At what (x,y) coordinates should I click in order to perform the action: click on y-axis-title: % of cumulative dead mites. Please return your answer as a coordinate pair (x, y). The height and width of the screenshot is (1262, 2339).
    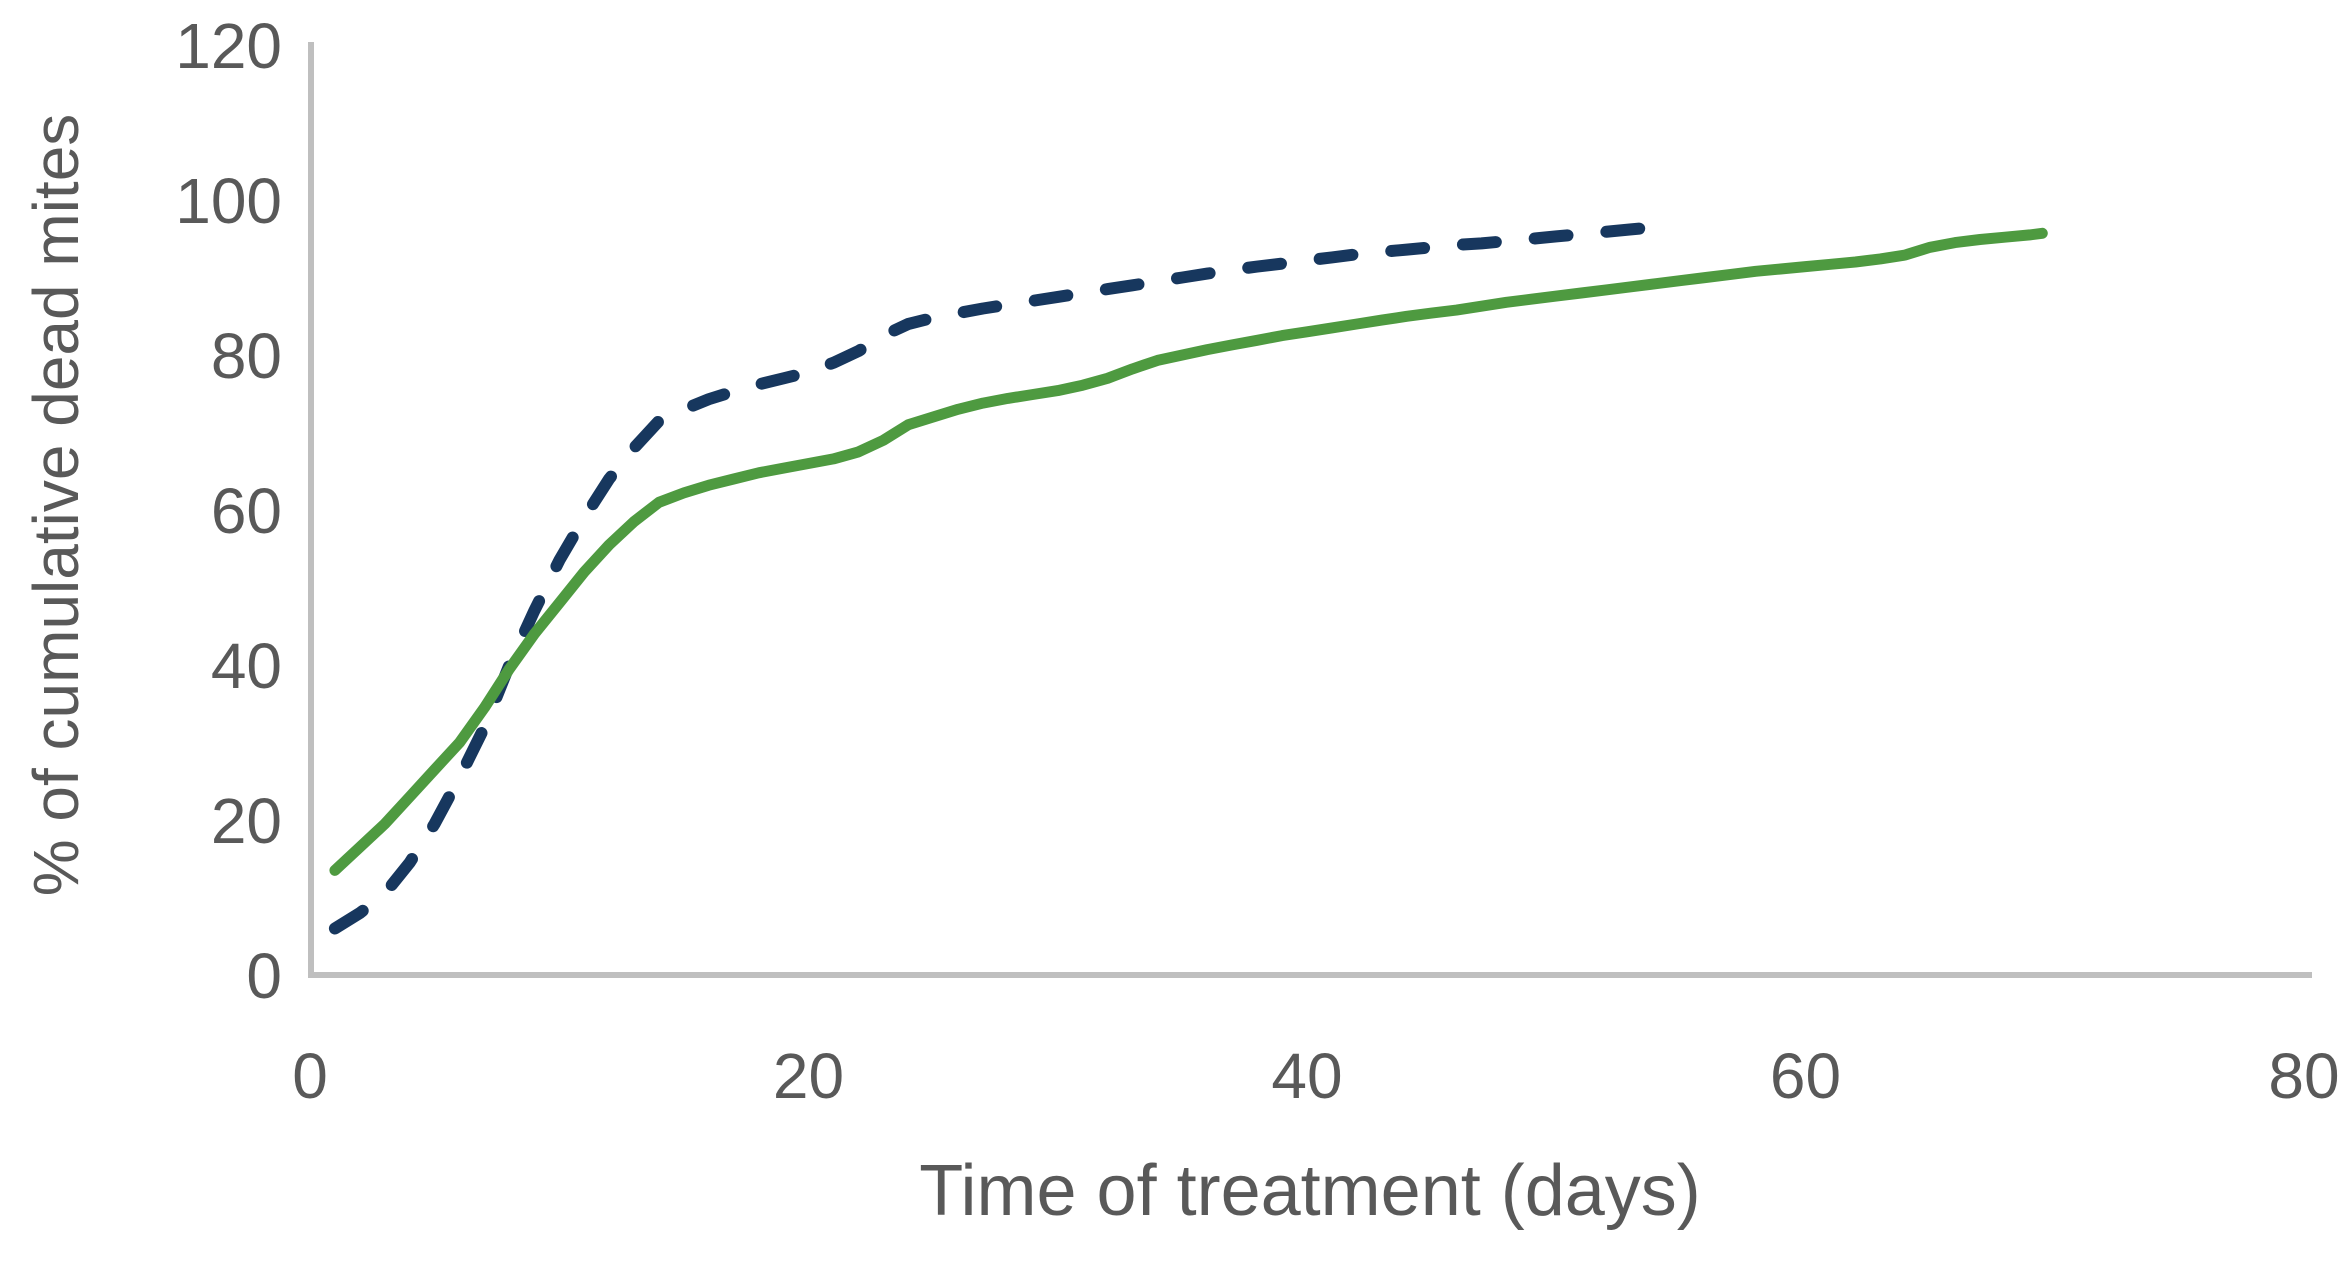
    Looking at the image, I should click on (56, 505).